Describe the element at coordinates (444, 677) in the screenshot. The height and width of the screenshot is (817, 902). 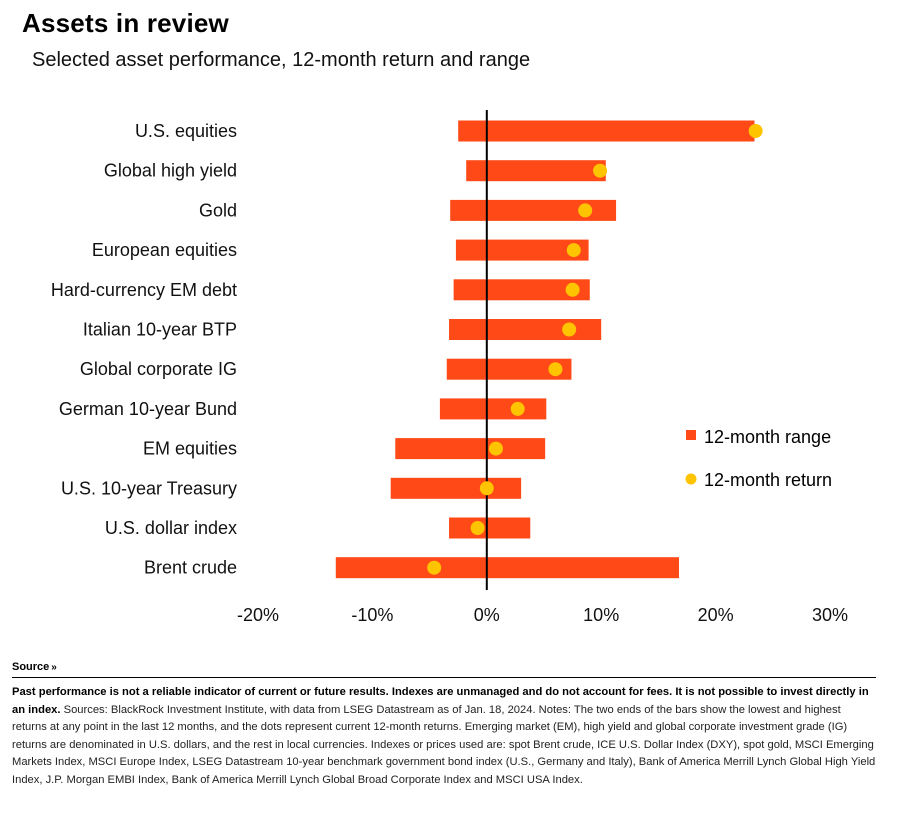
I see `divider` at that location.